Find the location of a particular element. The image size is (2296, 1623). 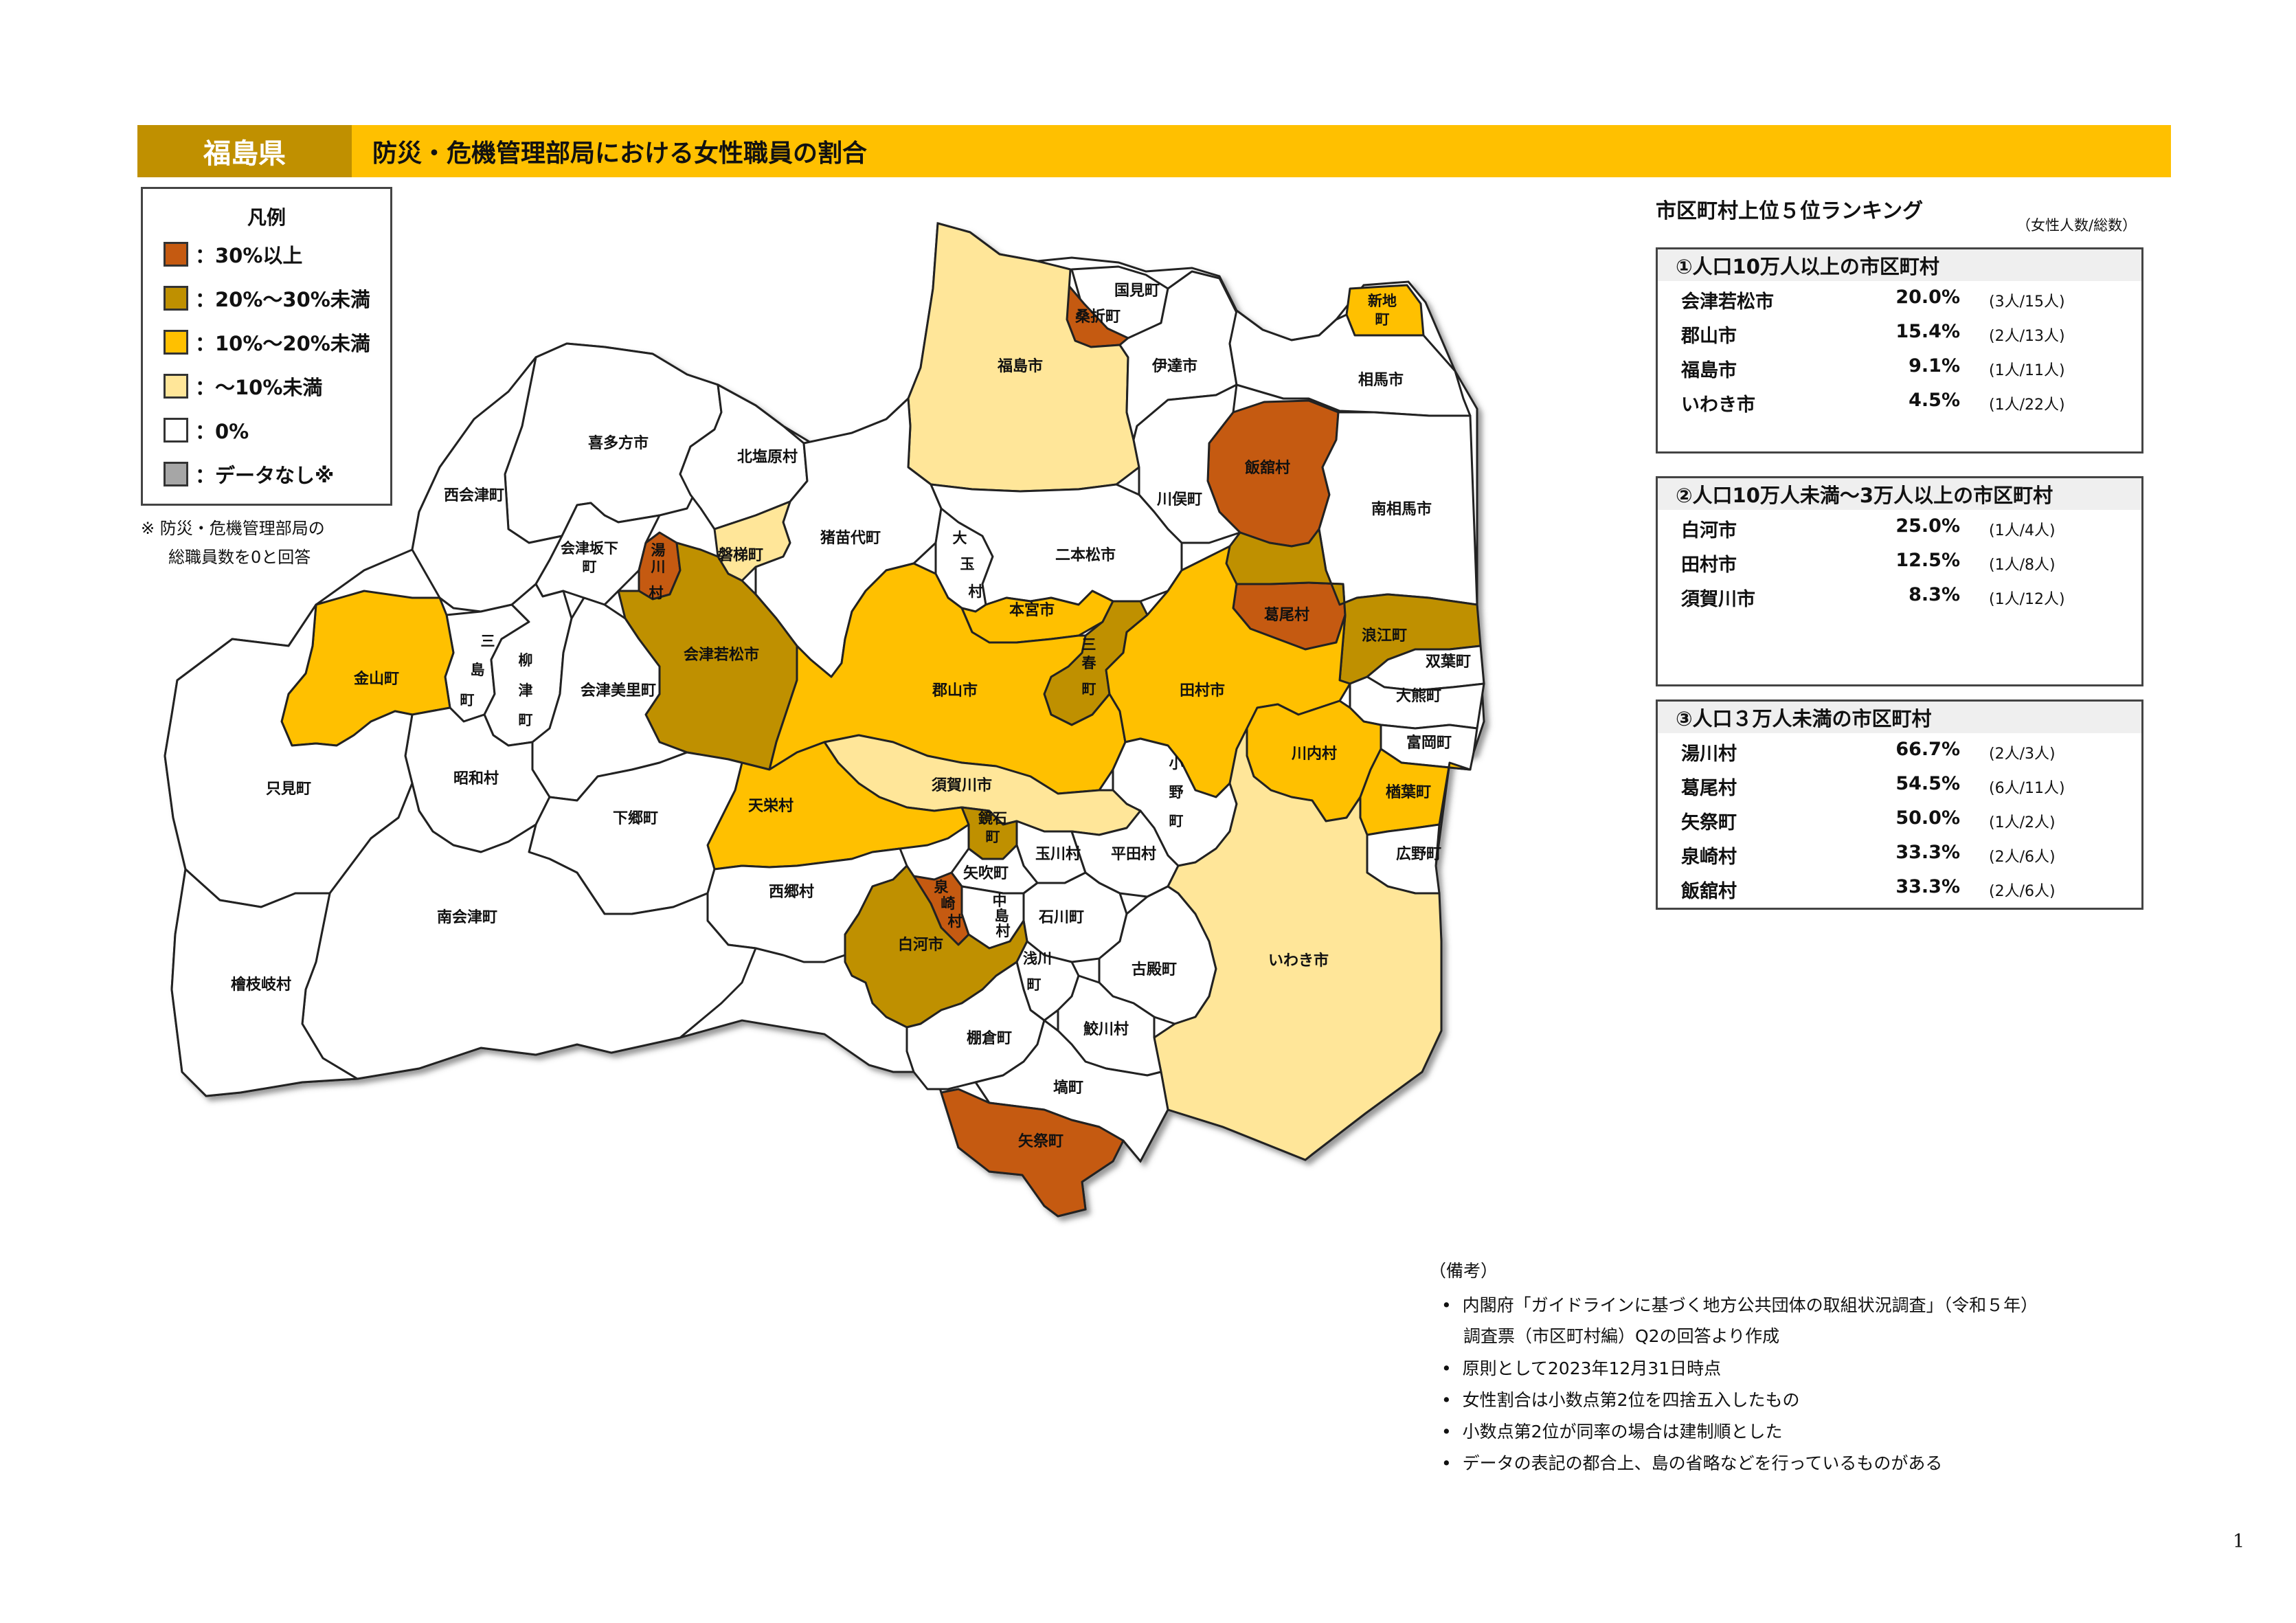

legend-item: ：0% is located at coordinates (207, 430).